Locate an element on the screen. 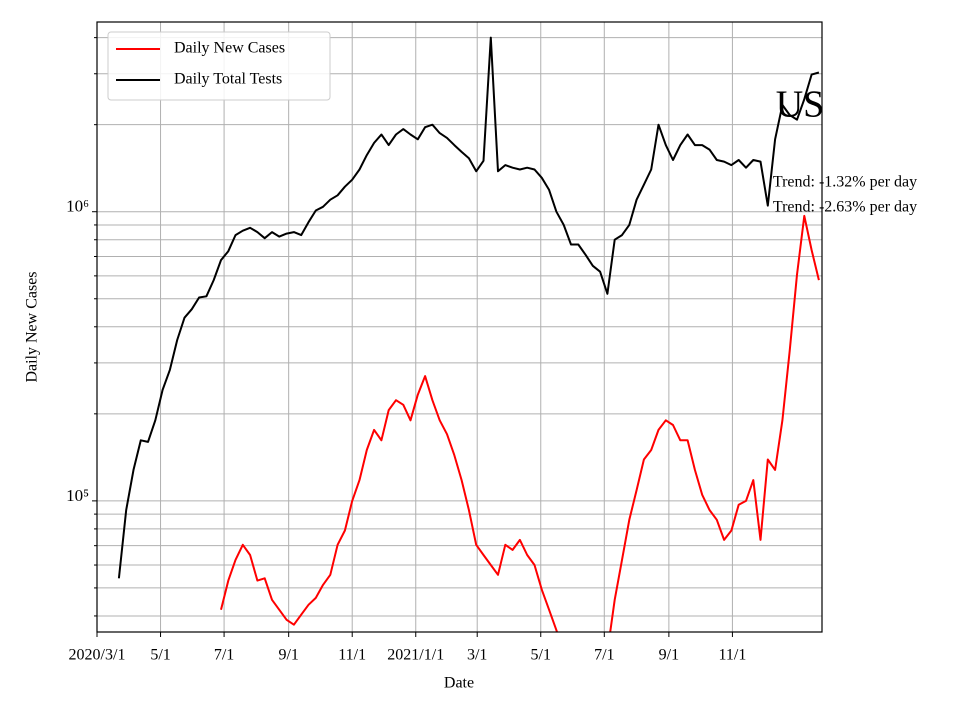  y-tick-label: 10⁵ is located at coordinates (77, 495).